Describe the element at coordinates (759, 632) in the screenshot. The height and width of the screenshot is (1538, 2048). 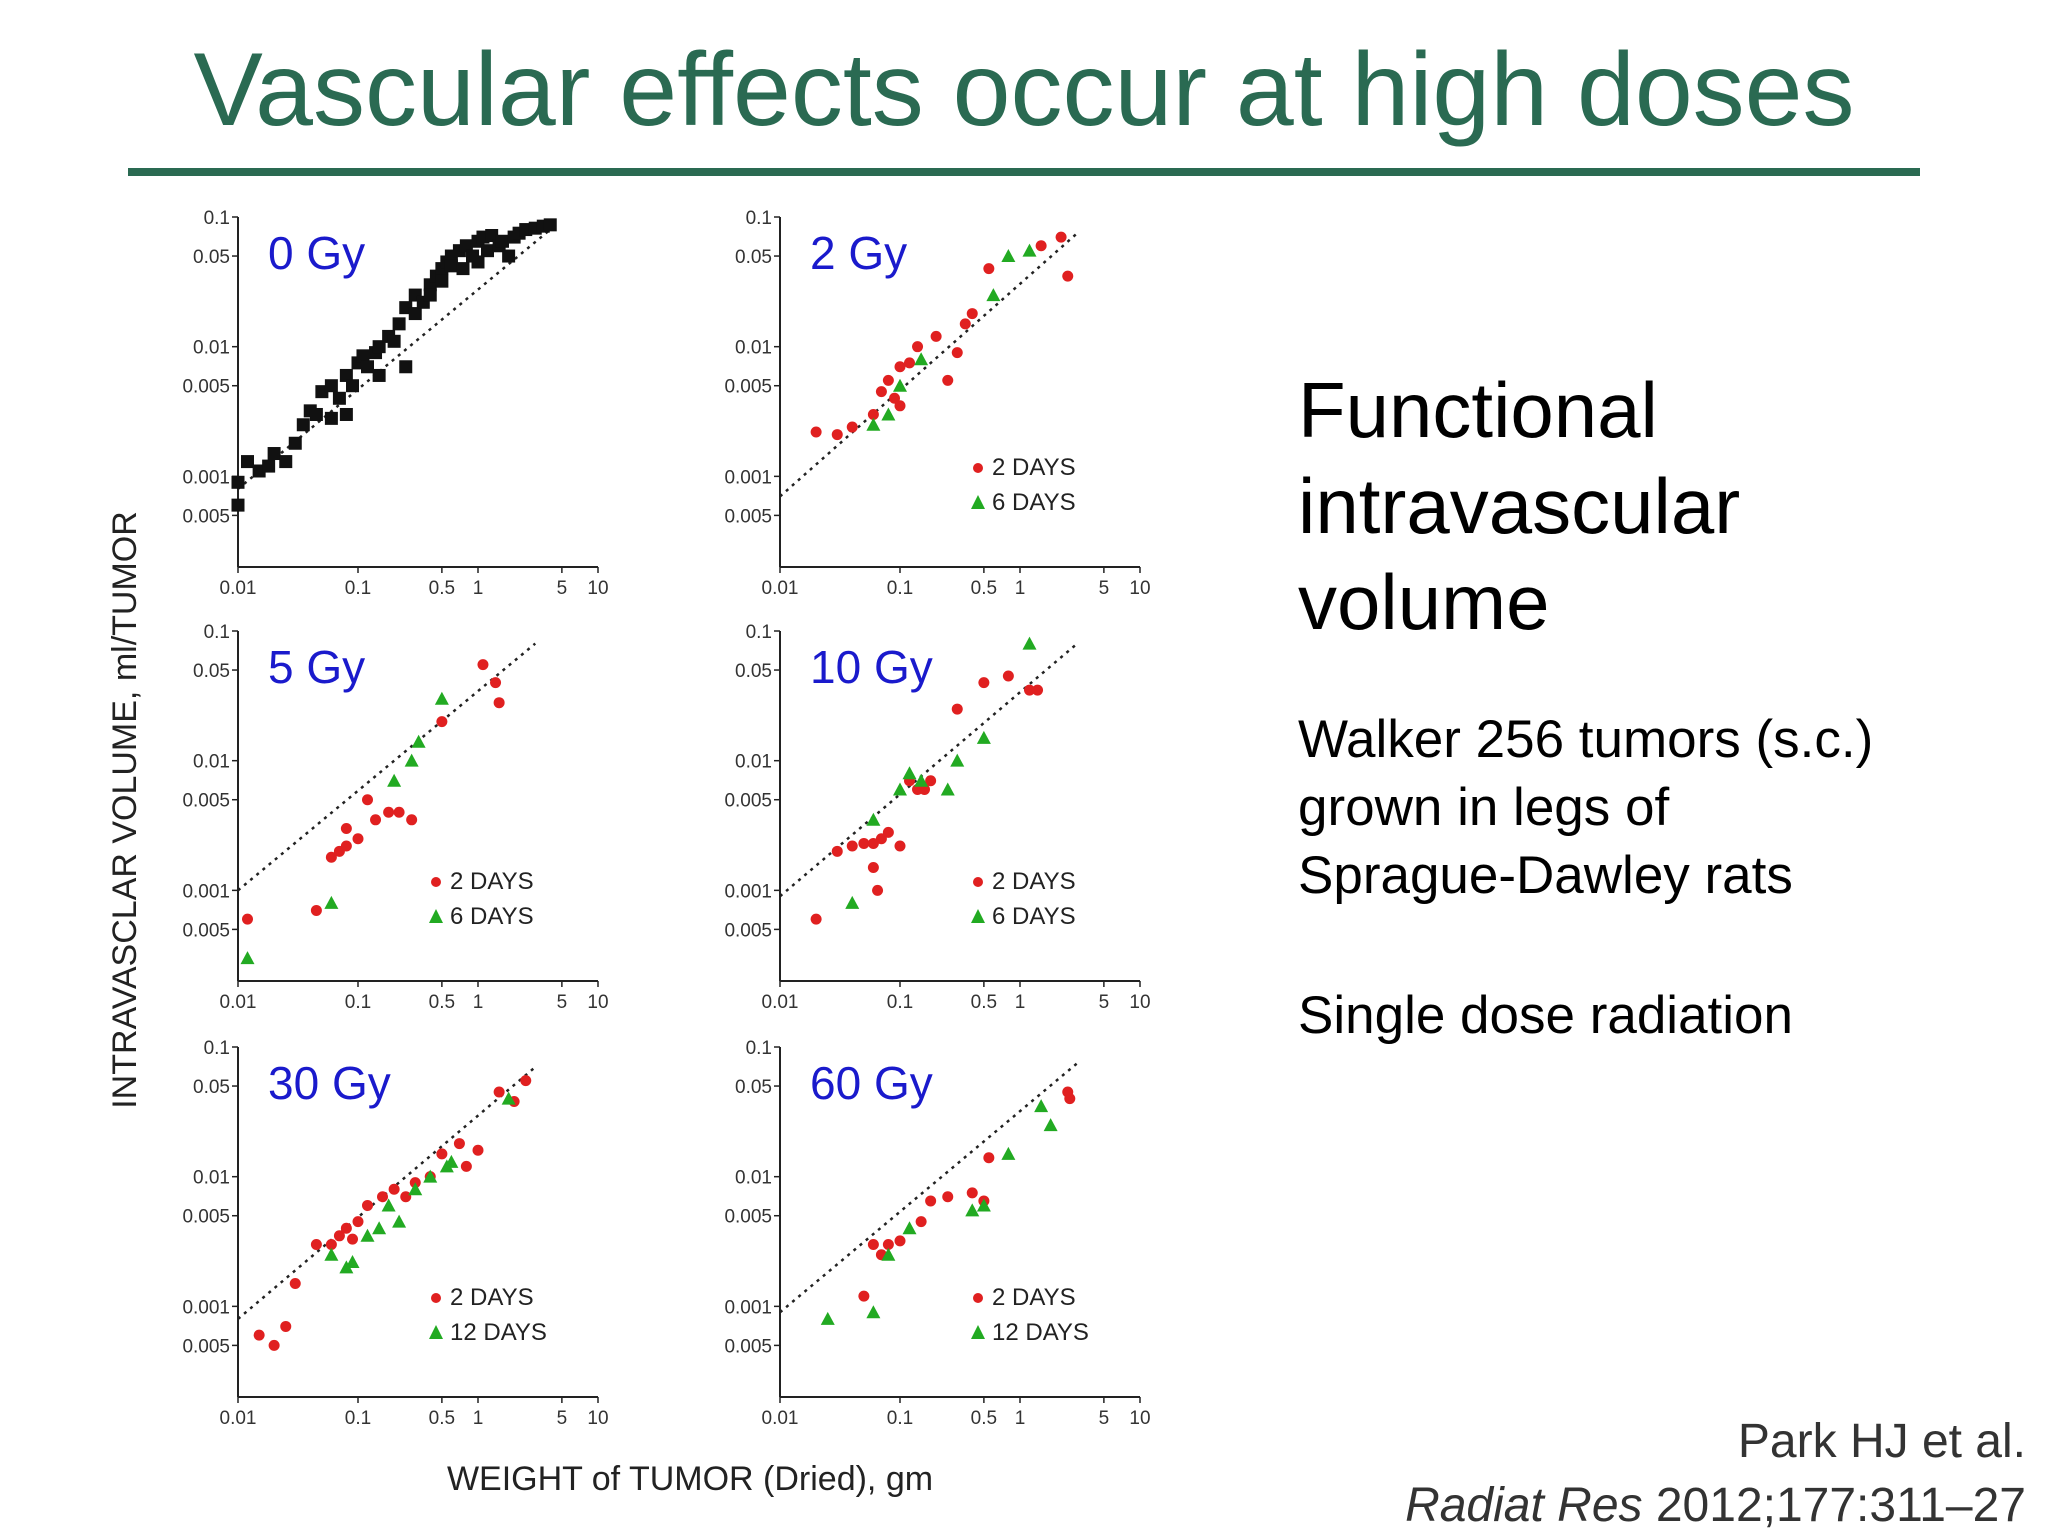
I see `y-tick-label: 0.1` at that location.